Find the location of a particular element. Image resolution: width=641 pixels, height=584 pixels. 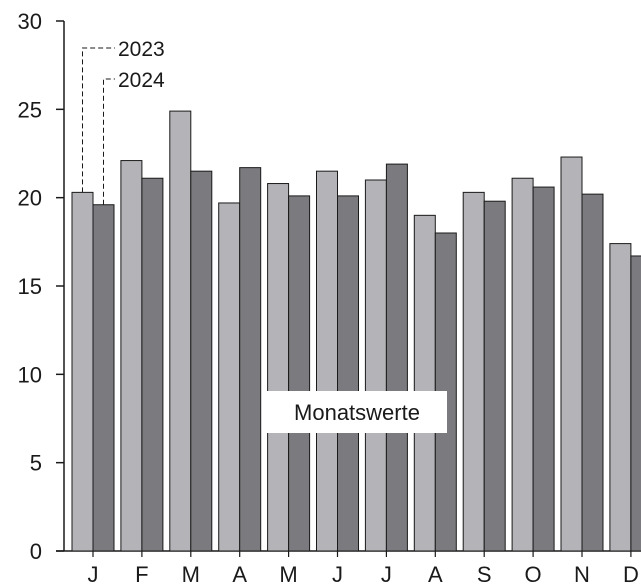

legend-leader-2024 is located at coordinates (109, 141).